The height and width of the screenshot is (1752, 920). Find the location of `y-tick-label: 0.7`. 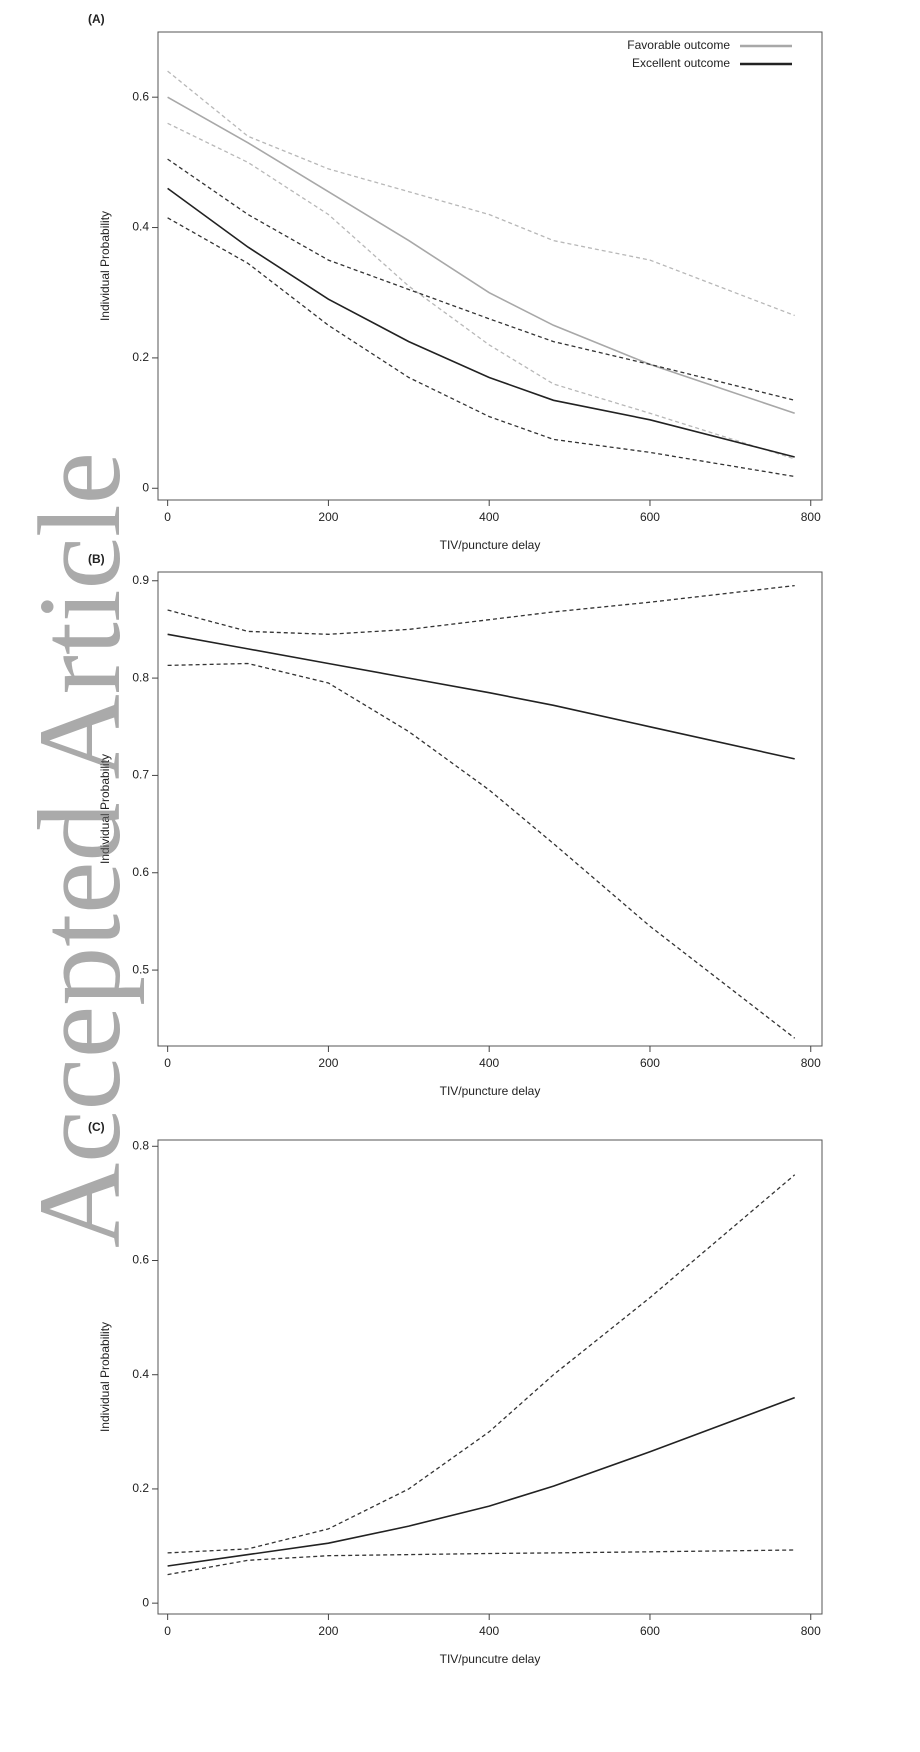

y-tick-label: 0.7 is located at coordinates (140, 775).